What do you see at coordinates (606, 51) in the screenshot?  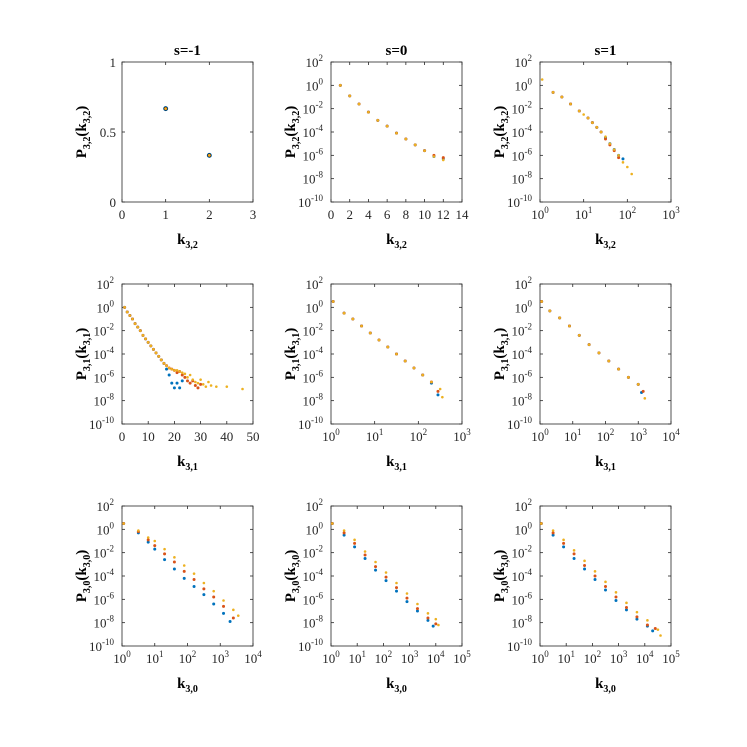 I see `subplot-title: s=1` at bounding box center [606, 51].